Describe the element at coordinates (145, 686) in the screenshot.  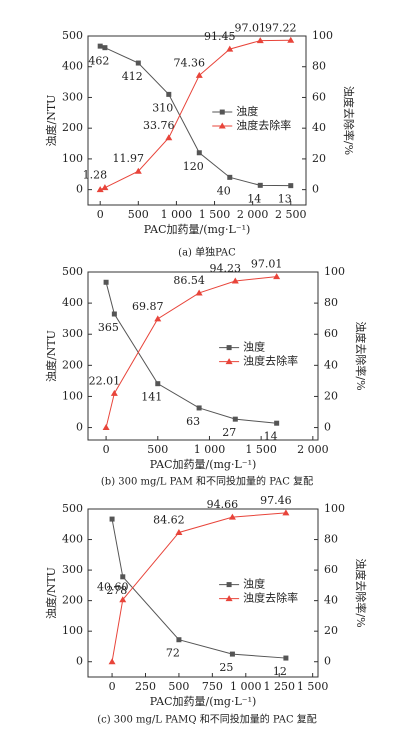
I see `x-tick-label: 250` at that location.